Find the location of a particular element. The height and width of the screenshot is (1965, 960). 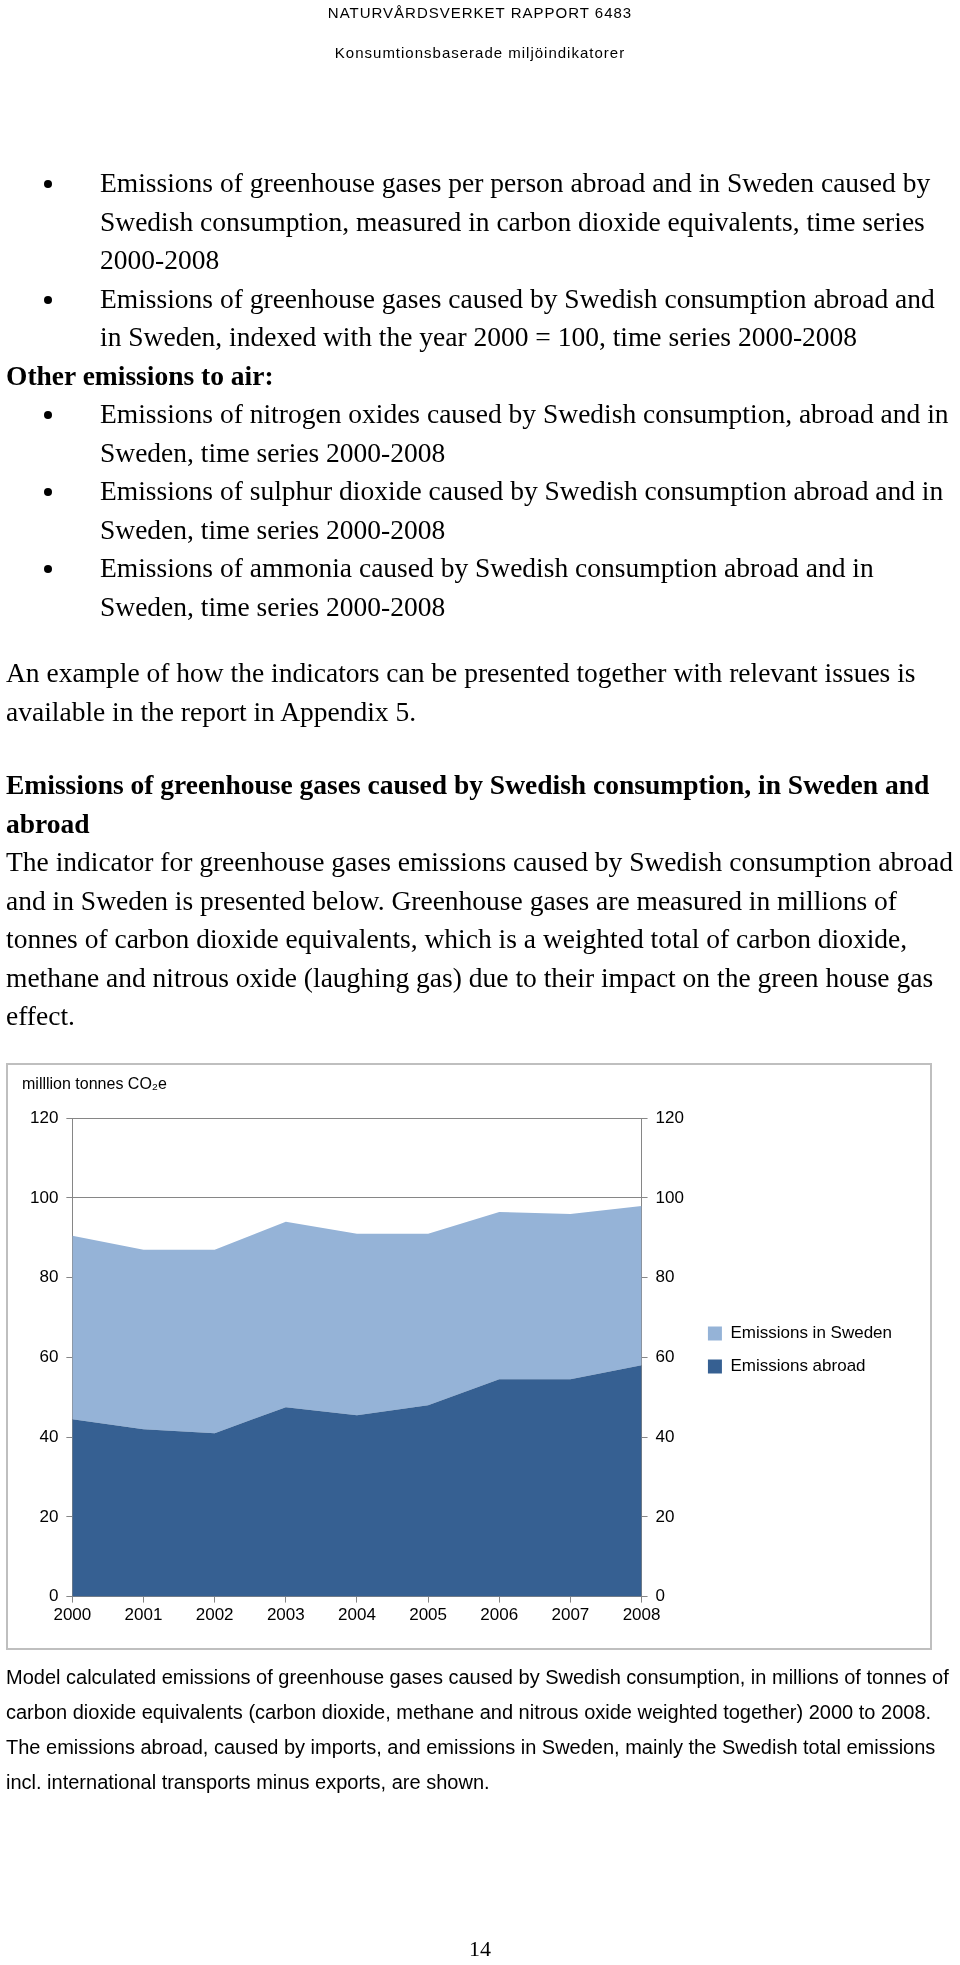

y2-tick-label: 60 is located at coordinates (665, 1357).